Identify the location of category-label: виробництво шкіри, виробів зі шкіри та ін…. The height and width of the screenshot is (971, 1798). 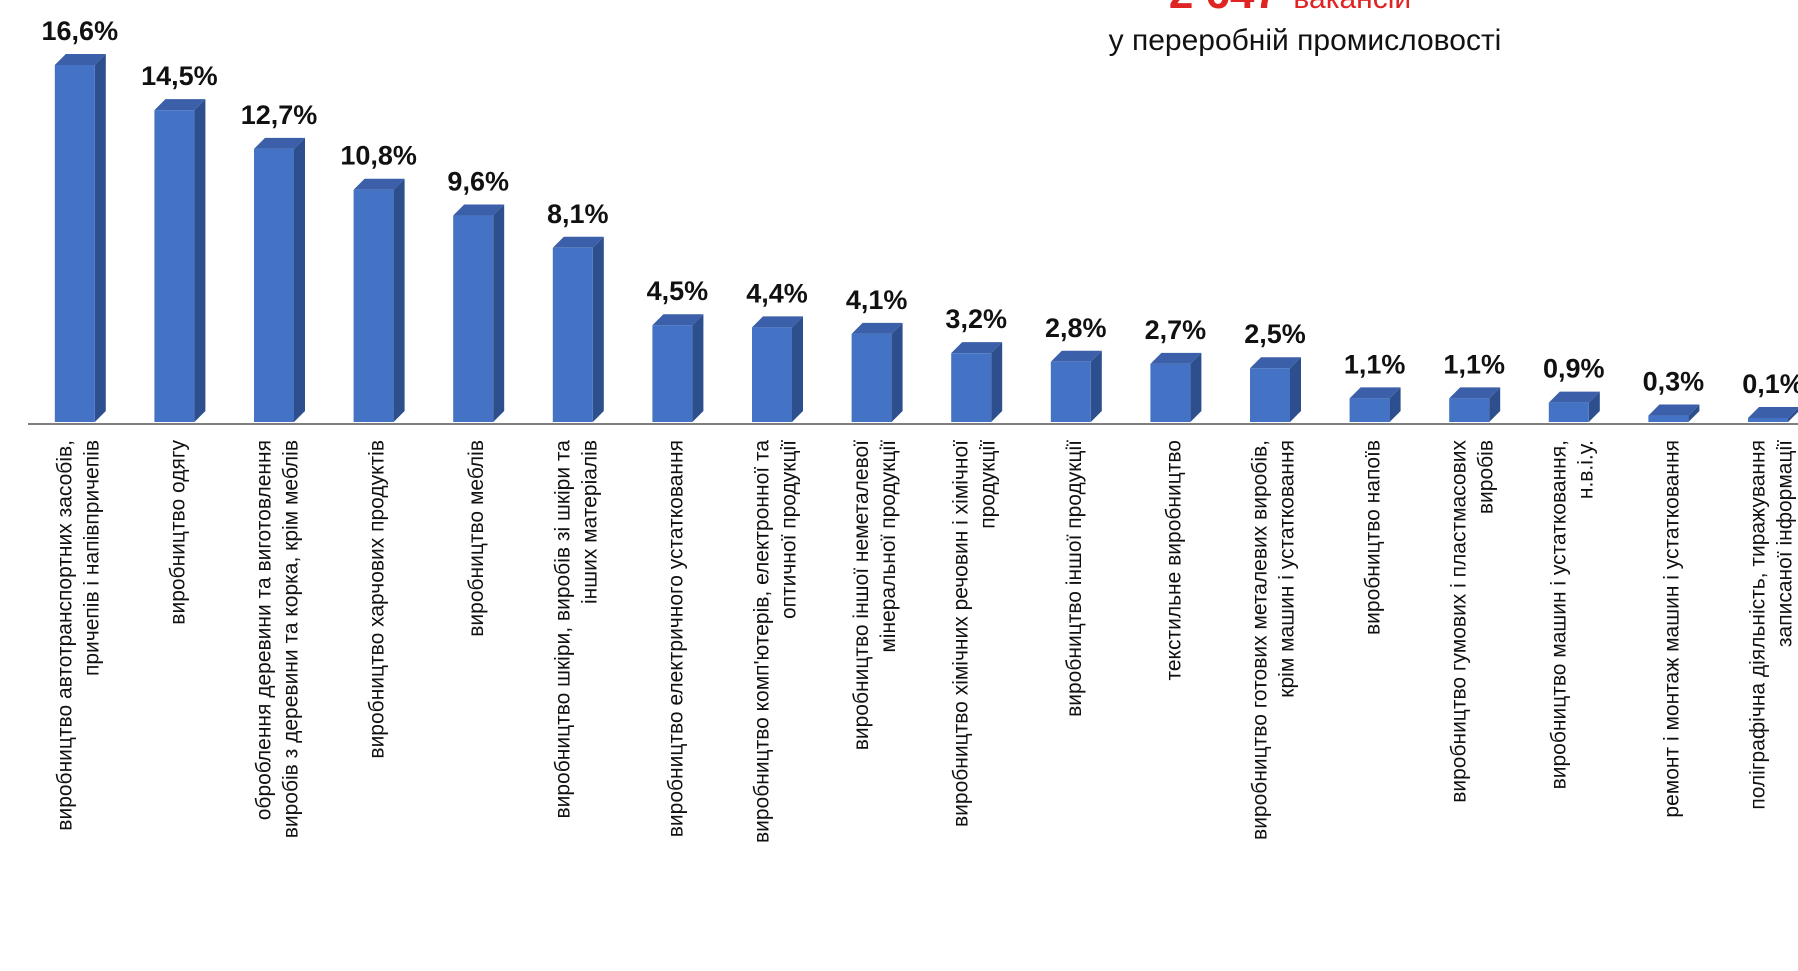
(576, 629).